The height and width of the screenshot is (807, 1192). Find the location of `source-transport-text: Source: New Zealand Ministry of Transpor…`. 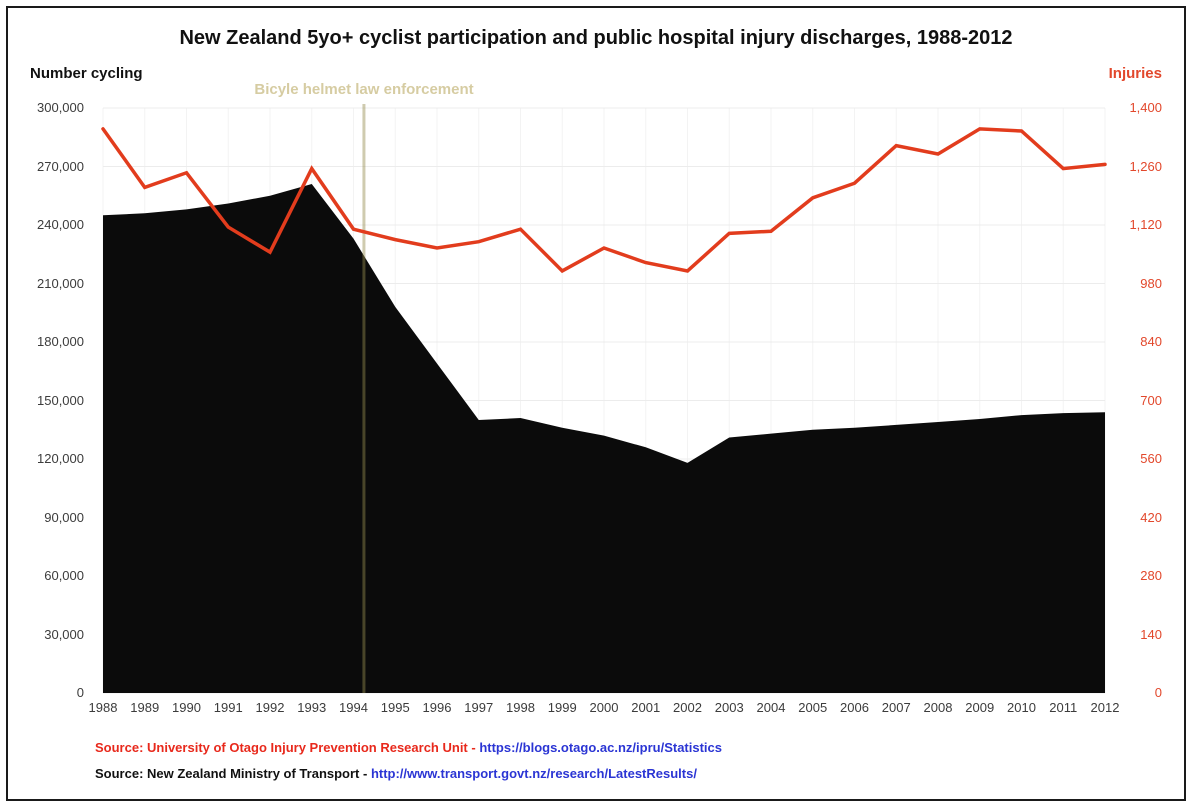

source-transport-text: Source: New Zealand Ministry of Transpor… is located at coordinates (233, 773).